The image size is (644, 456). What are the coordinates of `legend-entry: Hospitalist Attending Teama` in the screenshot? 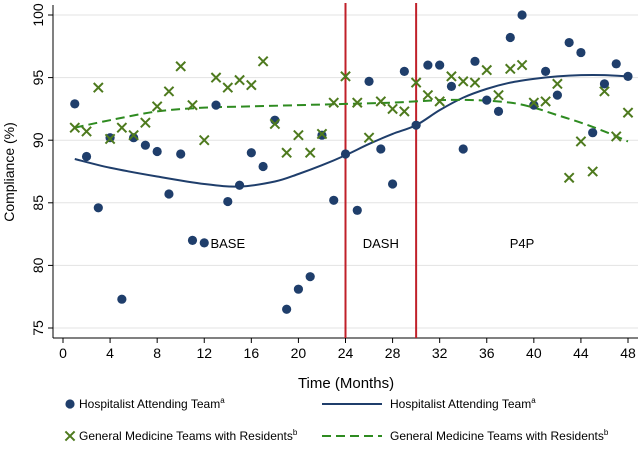 It's located at (145, 403).